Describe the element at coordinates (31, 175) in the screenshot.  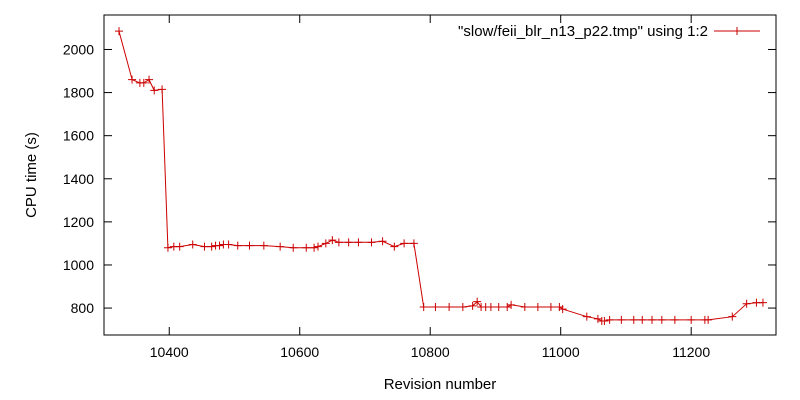
I see `y-axis-title: CPU time (s)` at that location.